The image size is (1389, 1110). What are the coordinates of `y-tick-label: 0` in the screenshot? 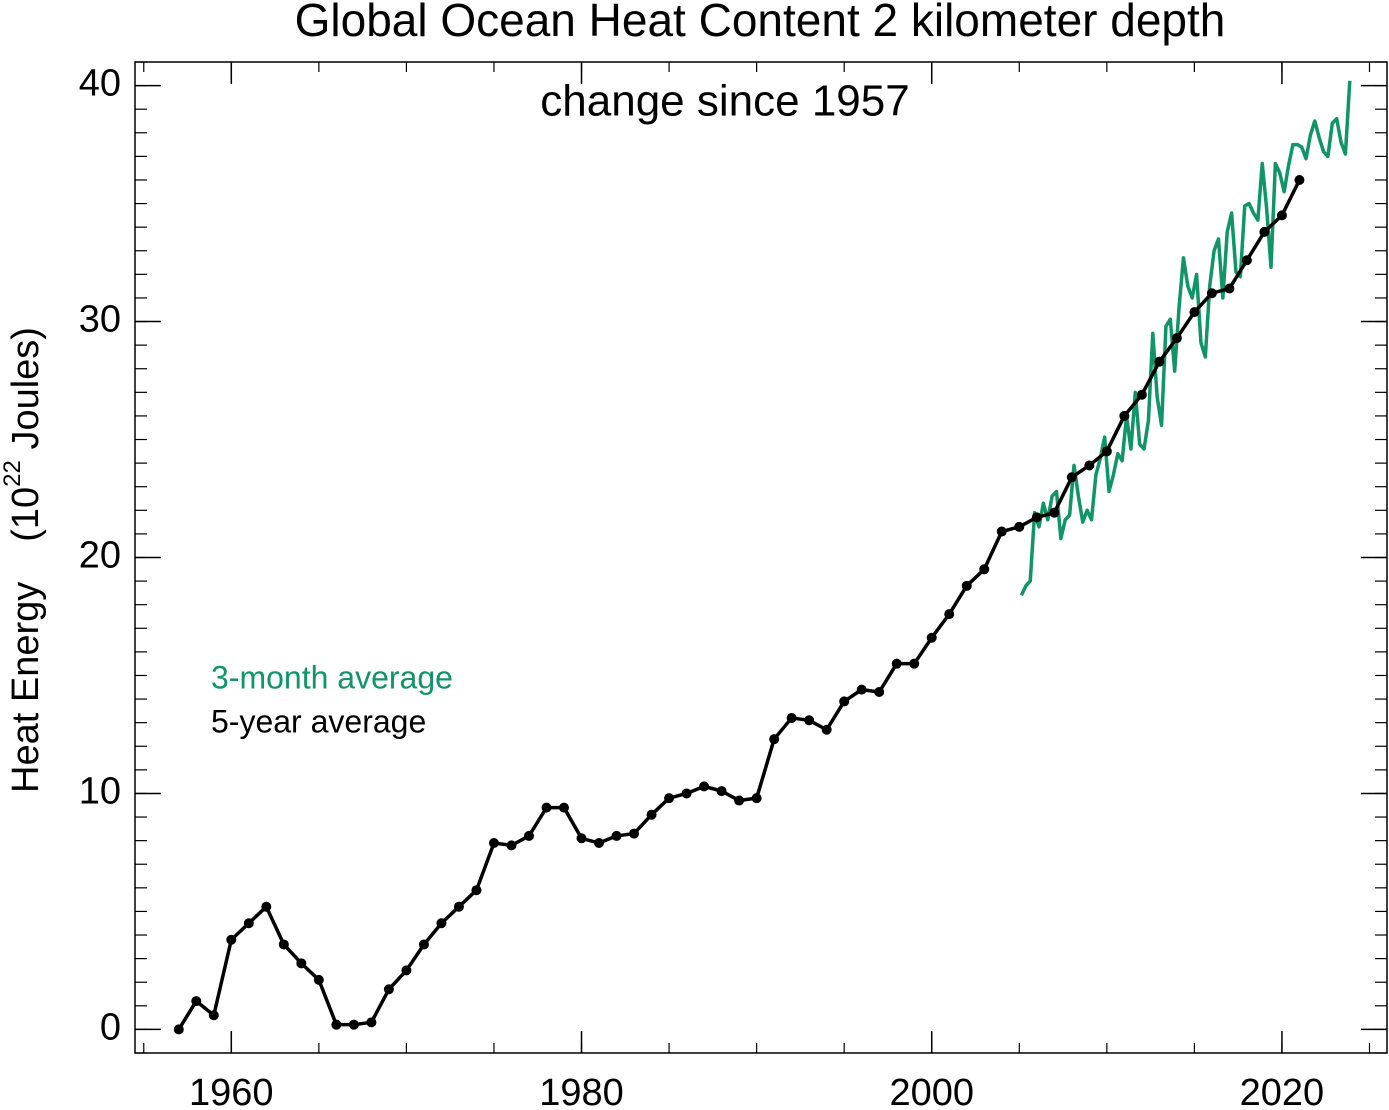 It's located at (110, 1027).